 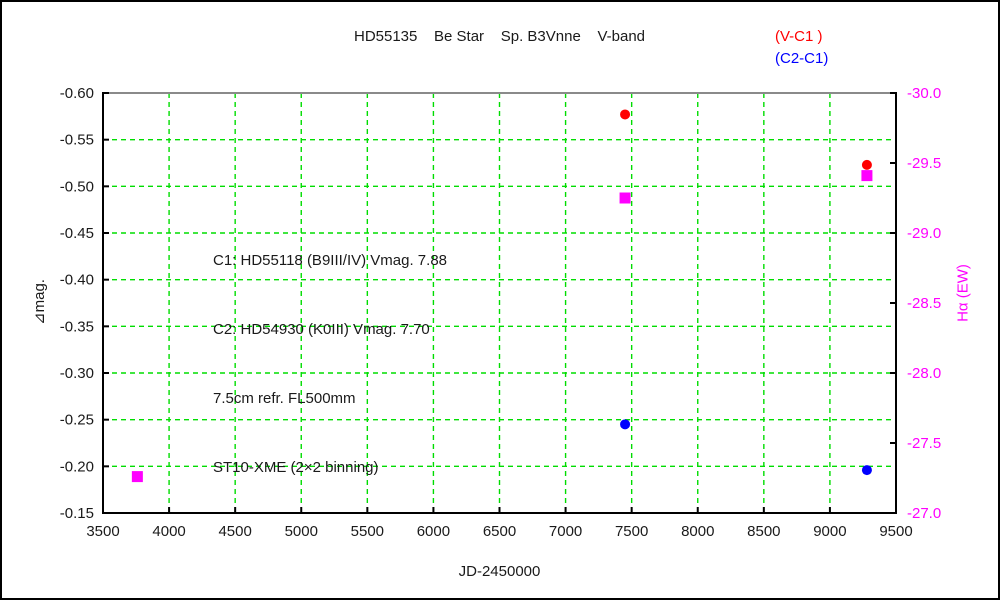 What do you see at coordinates (367, 531) in the screenshot?
I see `x-tick-label: 5500` at bounding box center [367, 531].